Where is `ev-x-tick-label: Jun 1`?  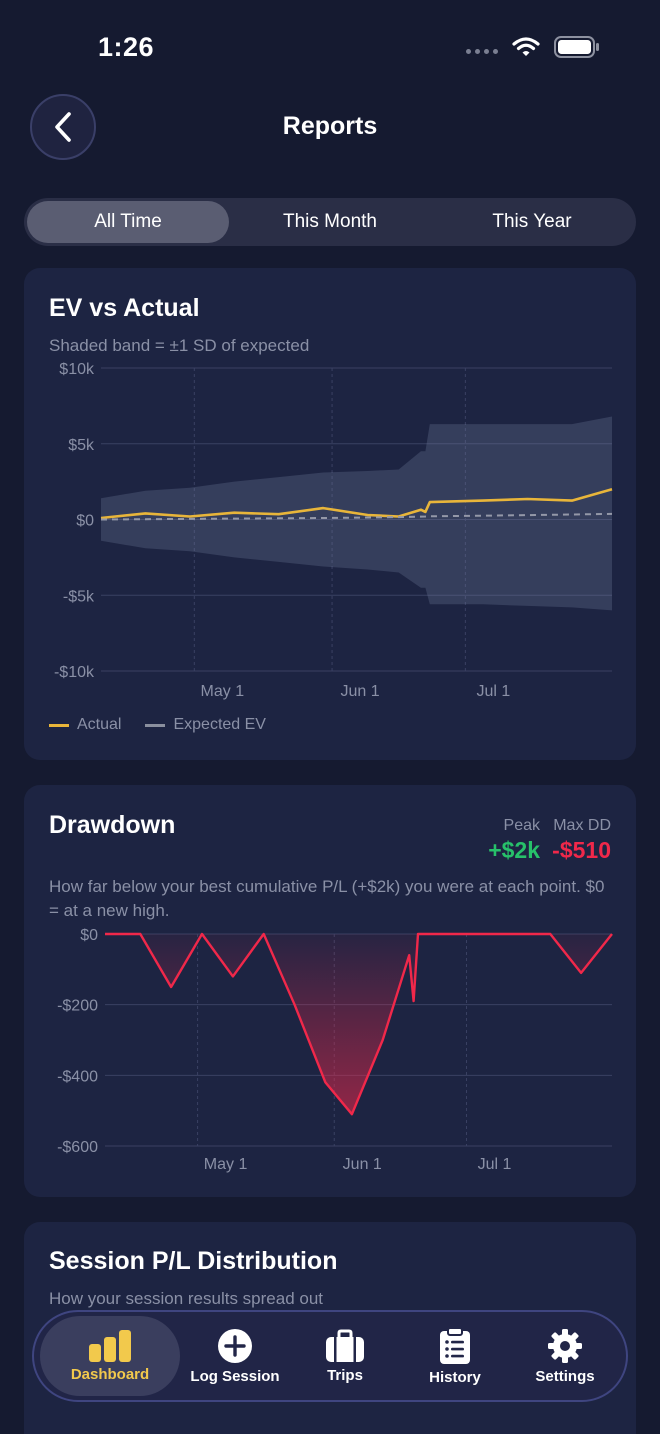 ev-x-tick-label: Jun 1 is located at coordinates (359, 691).